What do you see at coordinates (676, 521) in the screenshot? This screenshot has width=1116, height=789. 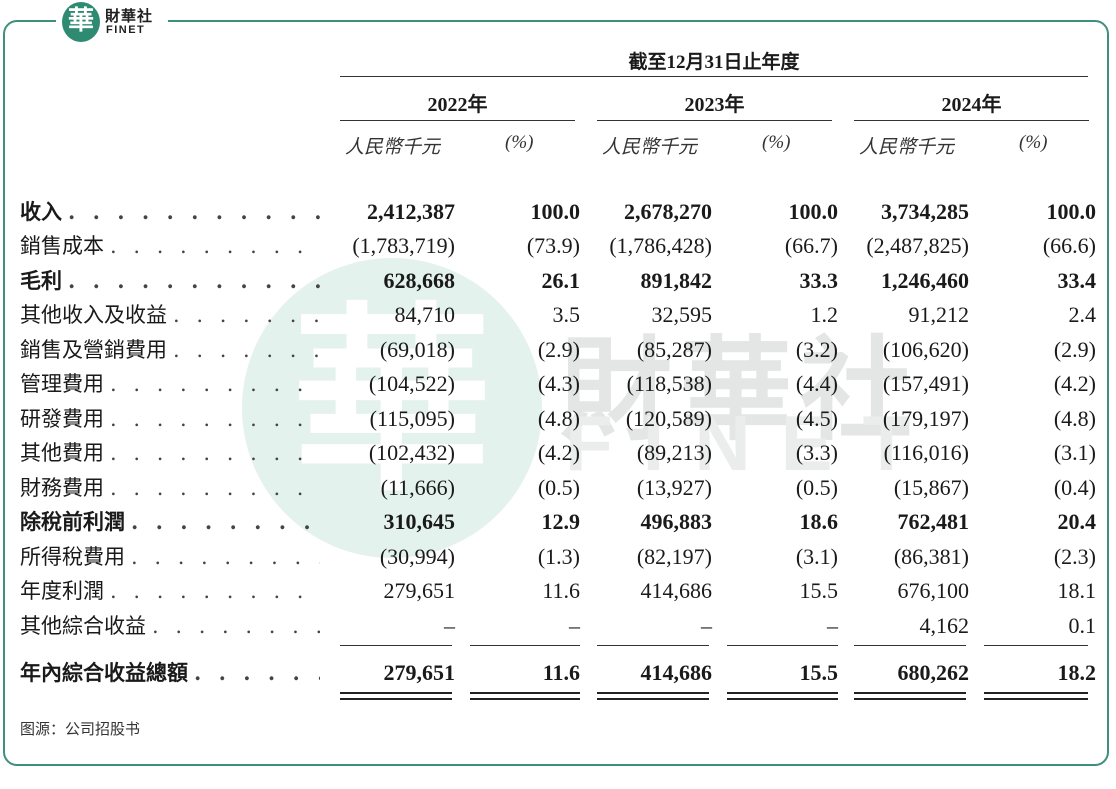 I see `amount-cell: 496,883` at bounding box center [676, 521].